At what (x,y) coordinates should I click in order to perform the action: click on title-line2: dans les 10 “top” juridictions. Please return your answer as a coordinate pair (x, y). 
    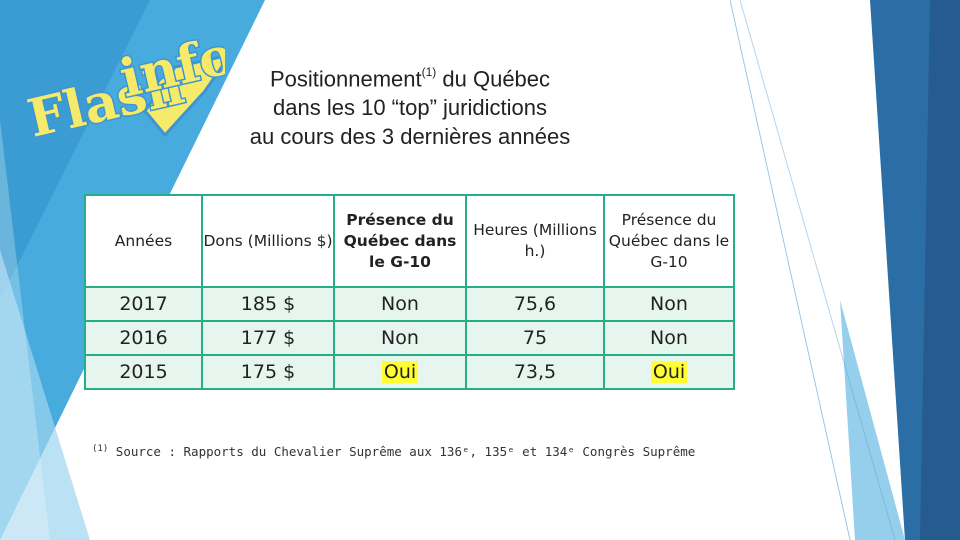
    Looking at the image, I should click on (410, 108).